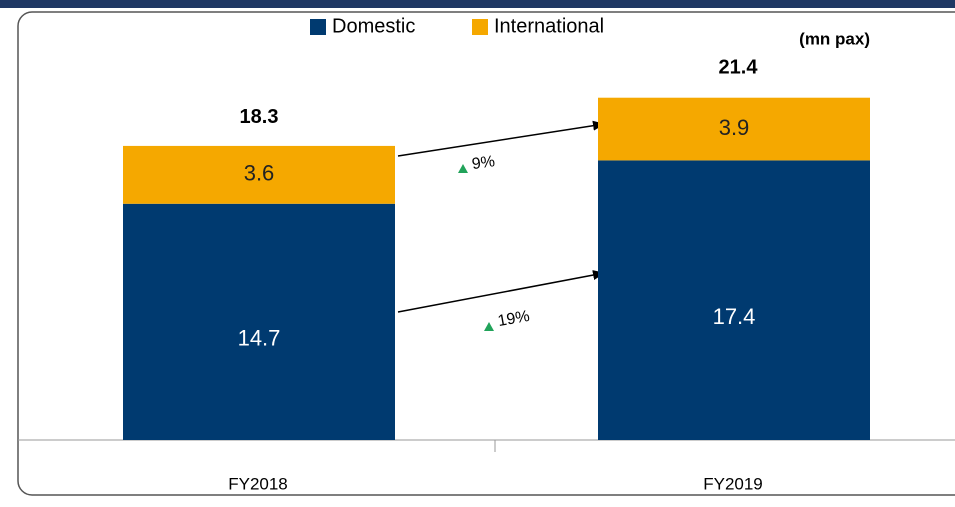 The width and height of the screenshot is (955, 507). What do you see at coordinates (259, 338) in the screenshot?
I see `data-label: 14.7` at bounding box center [259, 338].